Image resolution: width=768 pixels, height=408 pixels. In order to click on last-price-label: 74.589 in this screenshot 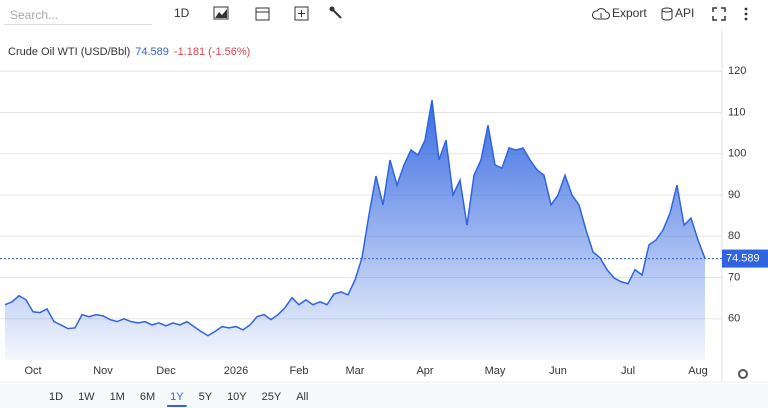, I will do `click(743, 258)`.